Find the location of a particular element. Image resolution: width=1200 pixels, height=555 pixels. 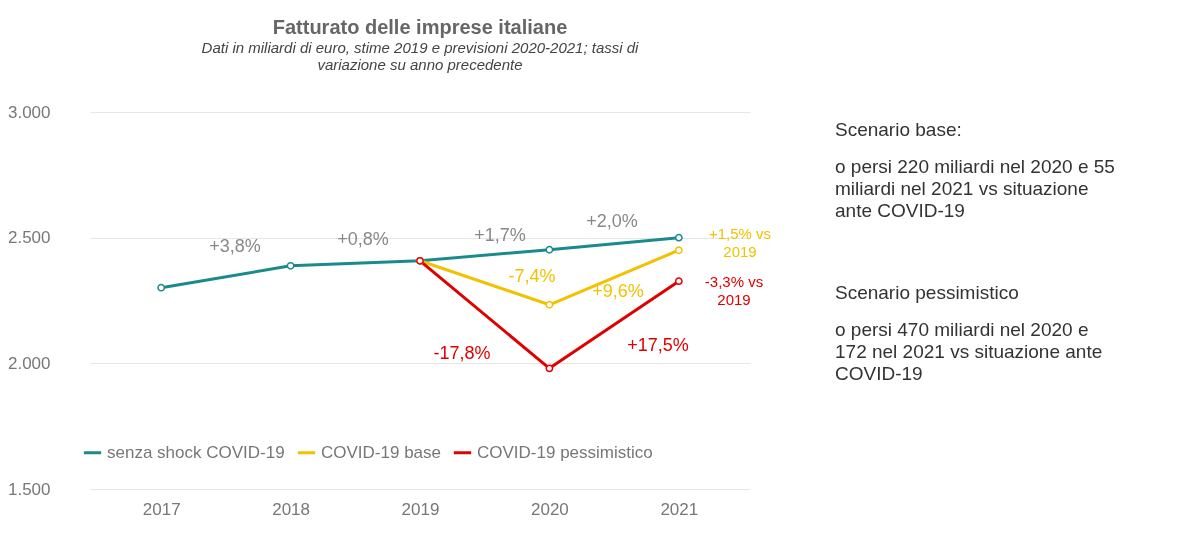

annotation: -17,8% is located at coordinates (462, 353).